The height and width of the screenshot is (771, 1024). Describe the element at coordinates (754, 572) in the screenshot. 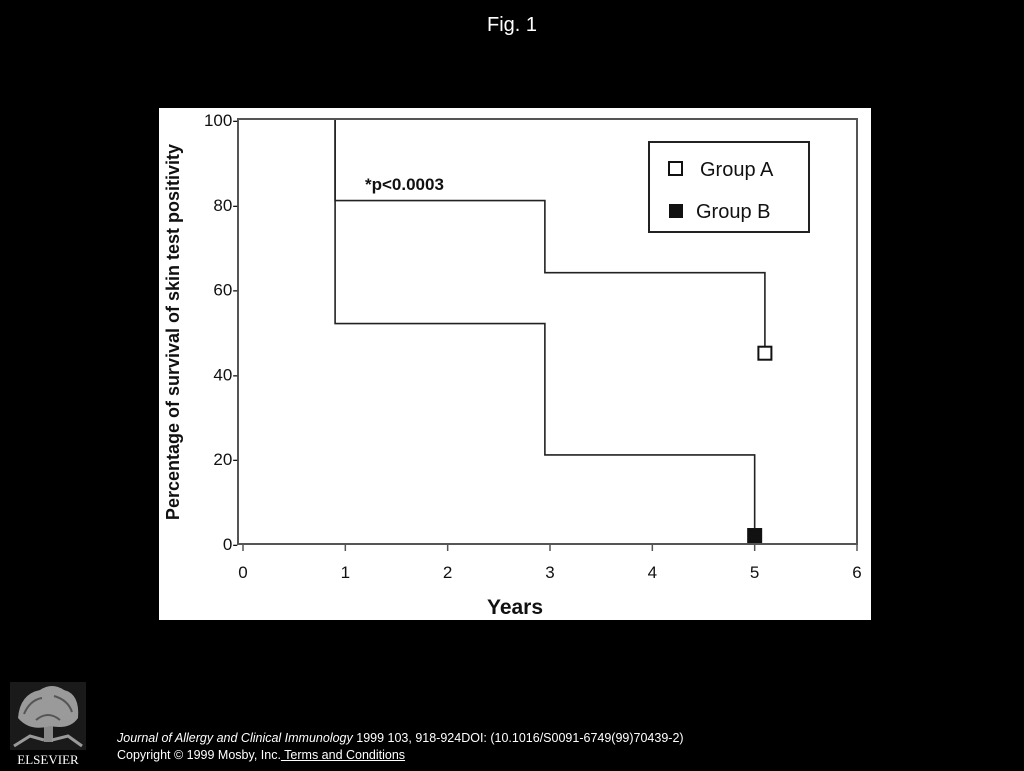

I see `x-tick-label: 5` at that location.